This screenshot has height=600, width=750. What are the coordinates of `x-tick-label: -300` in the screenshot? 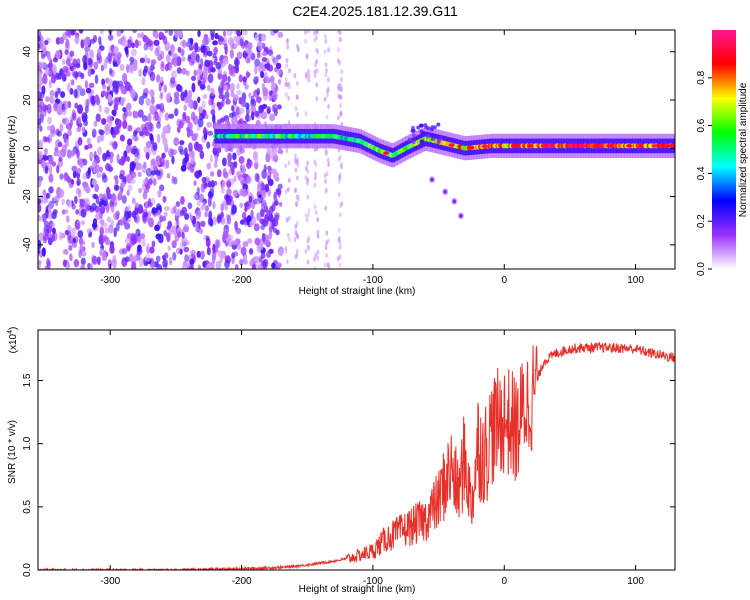 It's located at (110, 280).